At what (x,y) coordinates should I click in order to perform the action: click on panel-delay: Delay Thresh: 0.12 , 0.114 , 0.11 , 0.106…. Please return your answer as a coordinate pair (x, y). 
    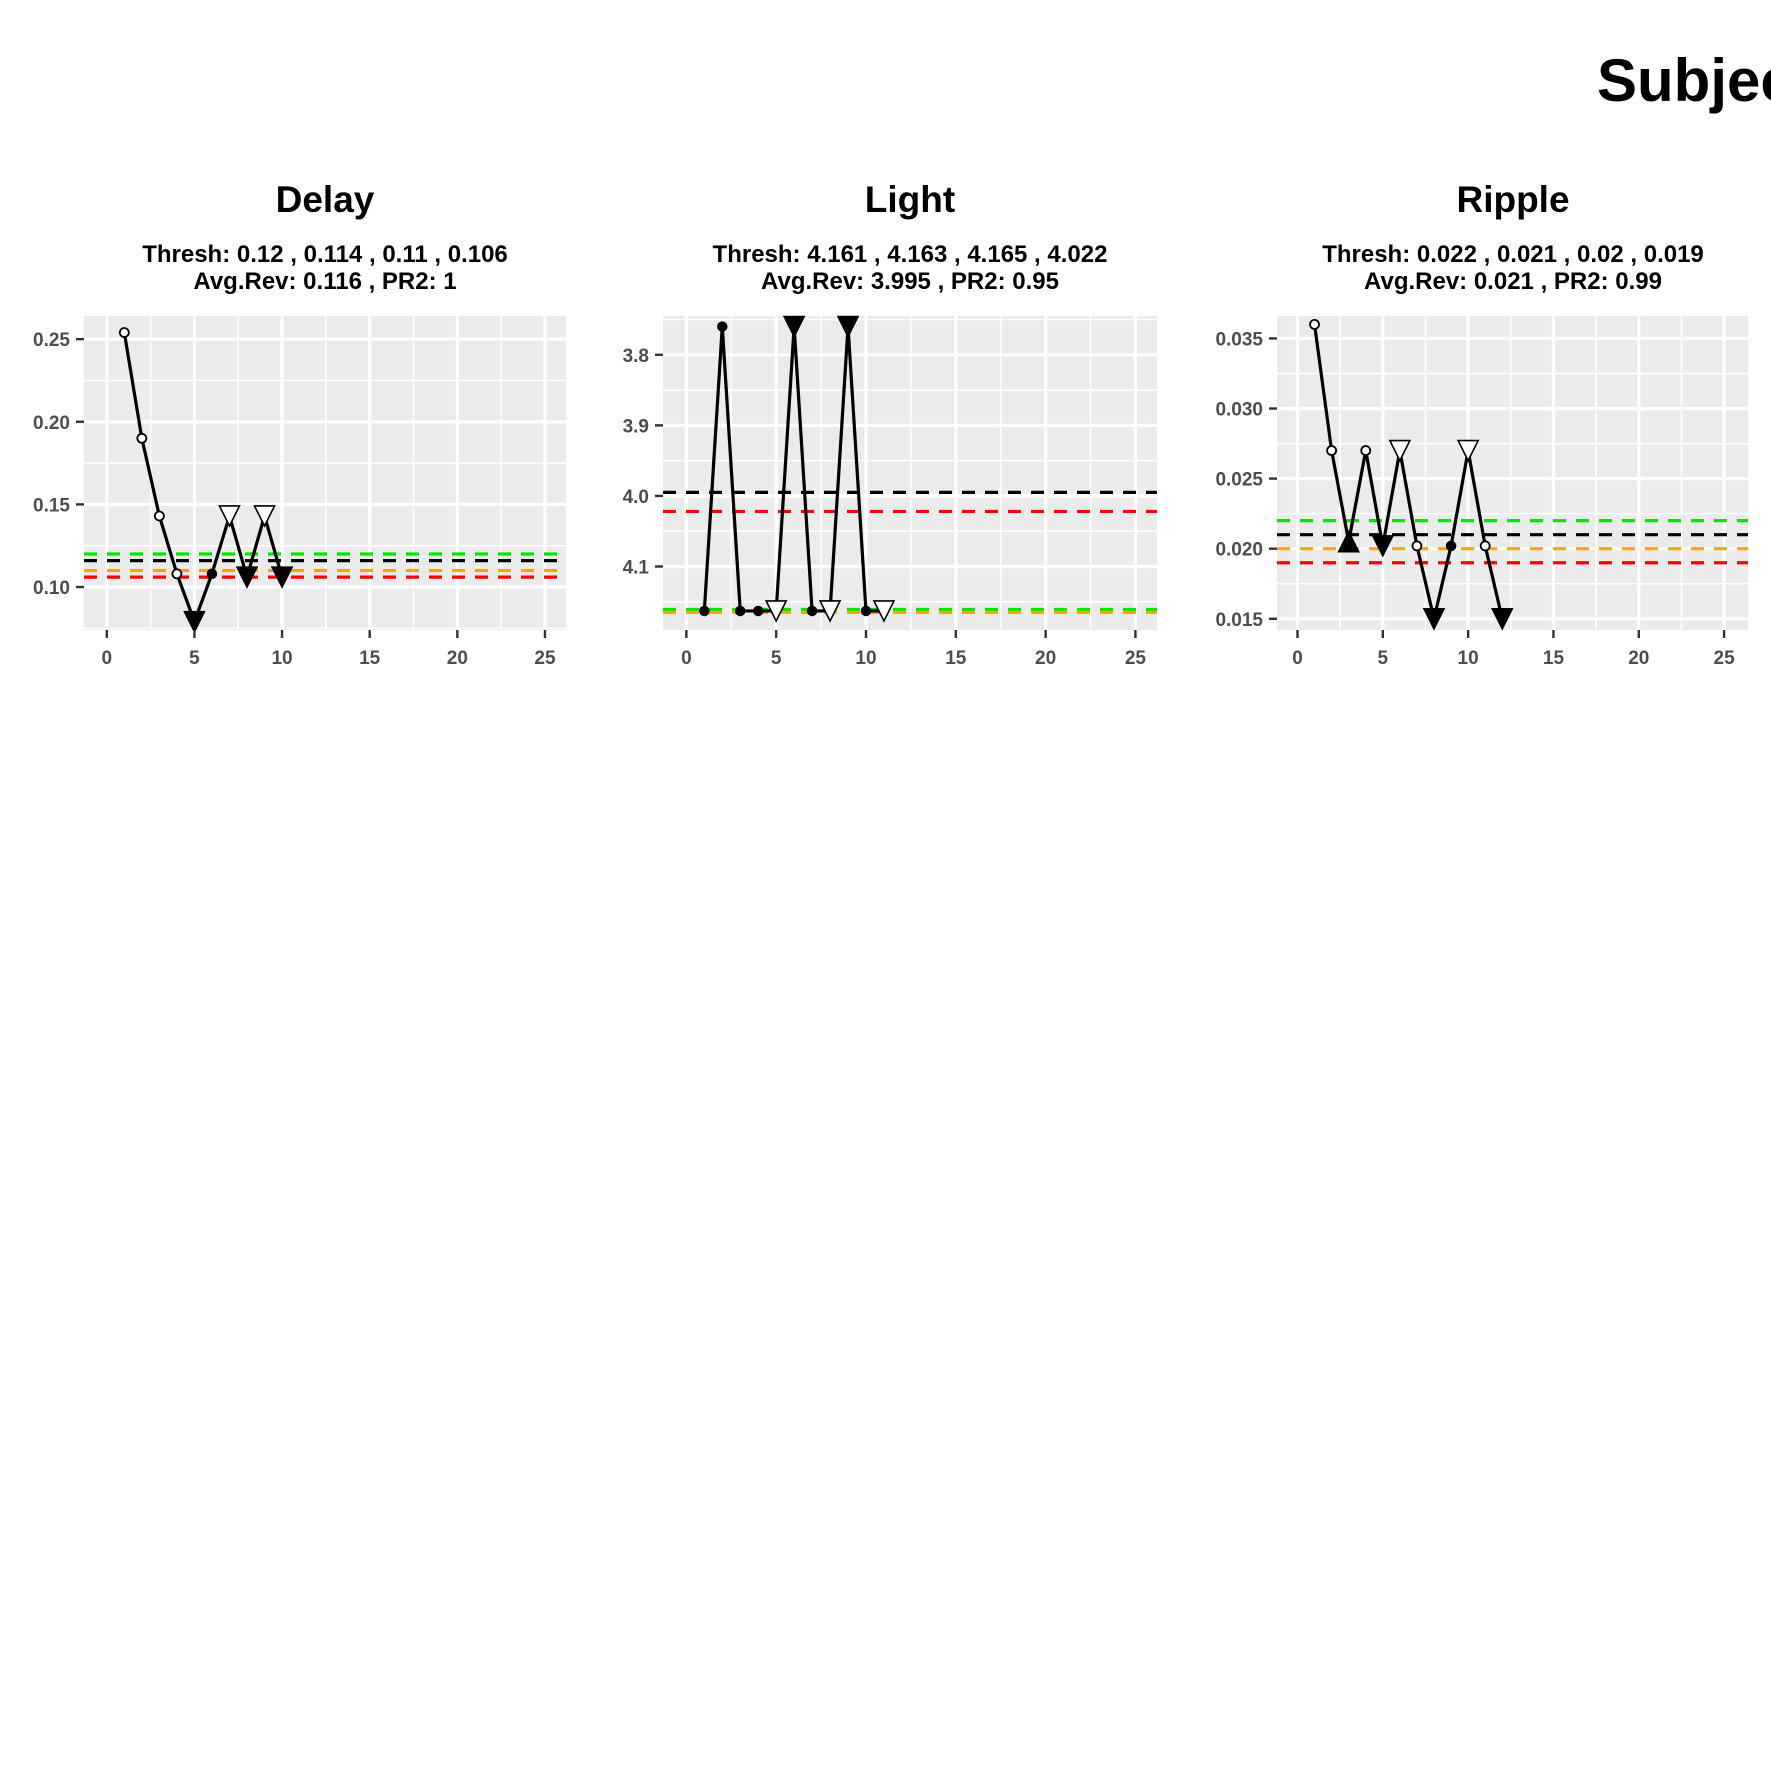
    Looking at the image, I should click on (299, 424).